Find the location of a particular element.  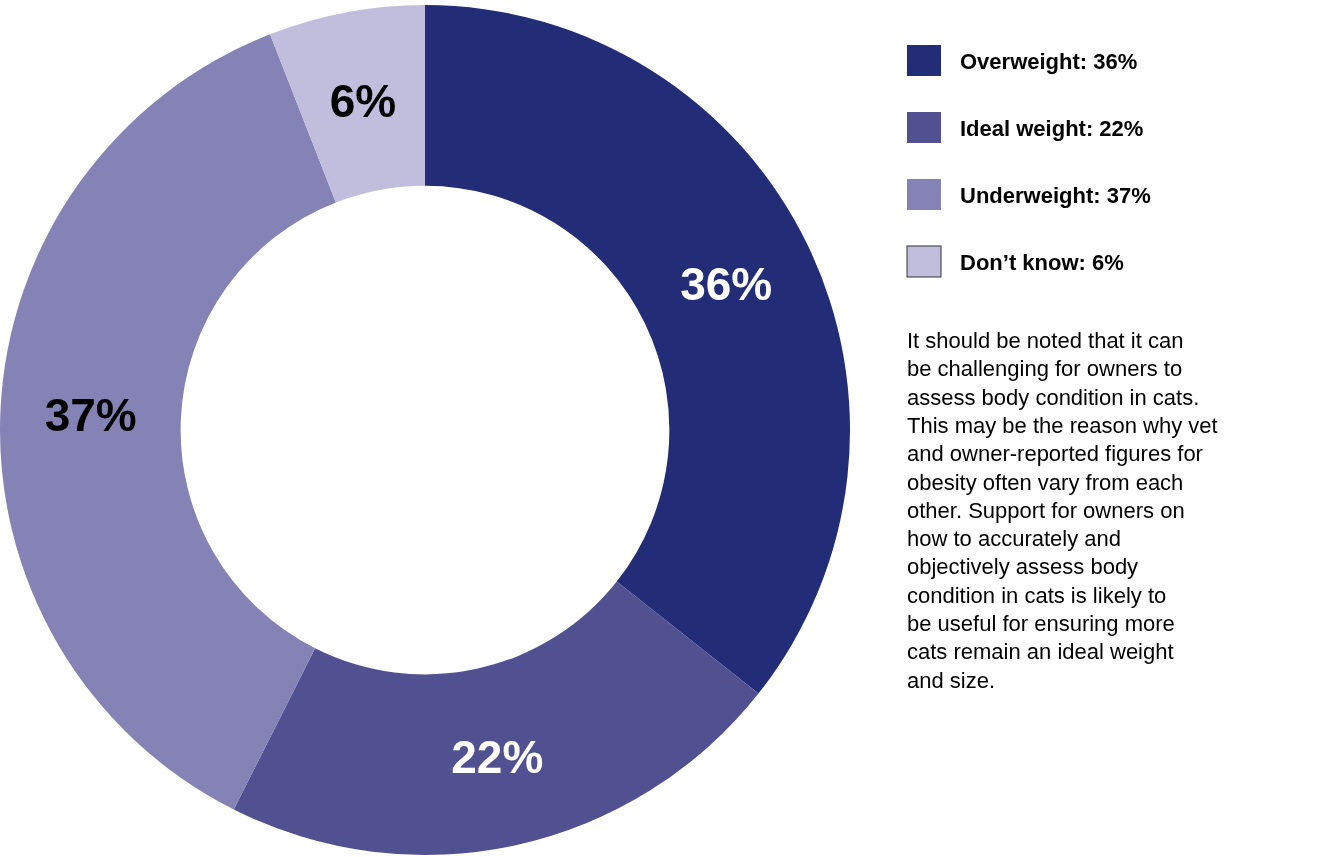

data-label: 6% is located at coordinates (363, 101).